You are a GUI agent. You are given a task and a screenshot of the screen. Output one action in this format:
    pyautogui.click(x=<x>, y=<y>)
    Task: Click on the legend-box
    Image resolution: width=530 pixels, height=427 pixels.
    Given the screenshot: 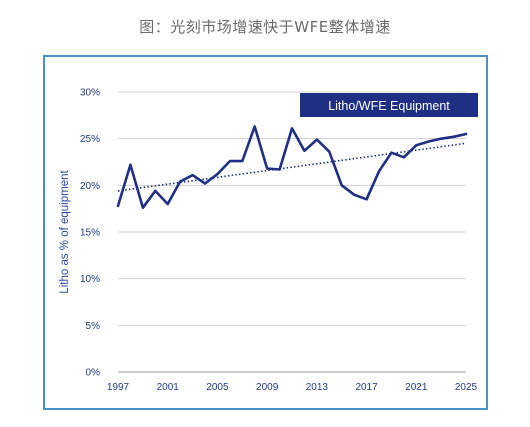 What is the action you would take?
    pyautogui.click(x=389, y=105)
    